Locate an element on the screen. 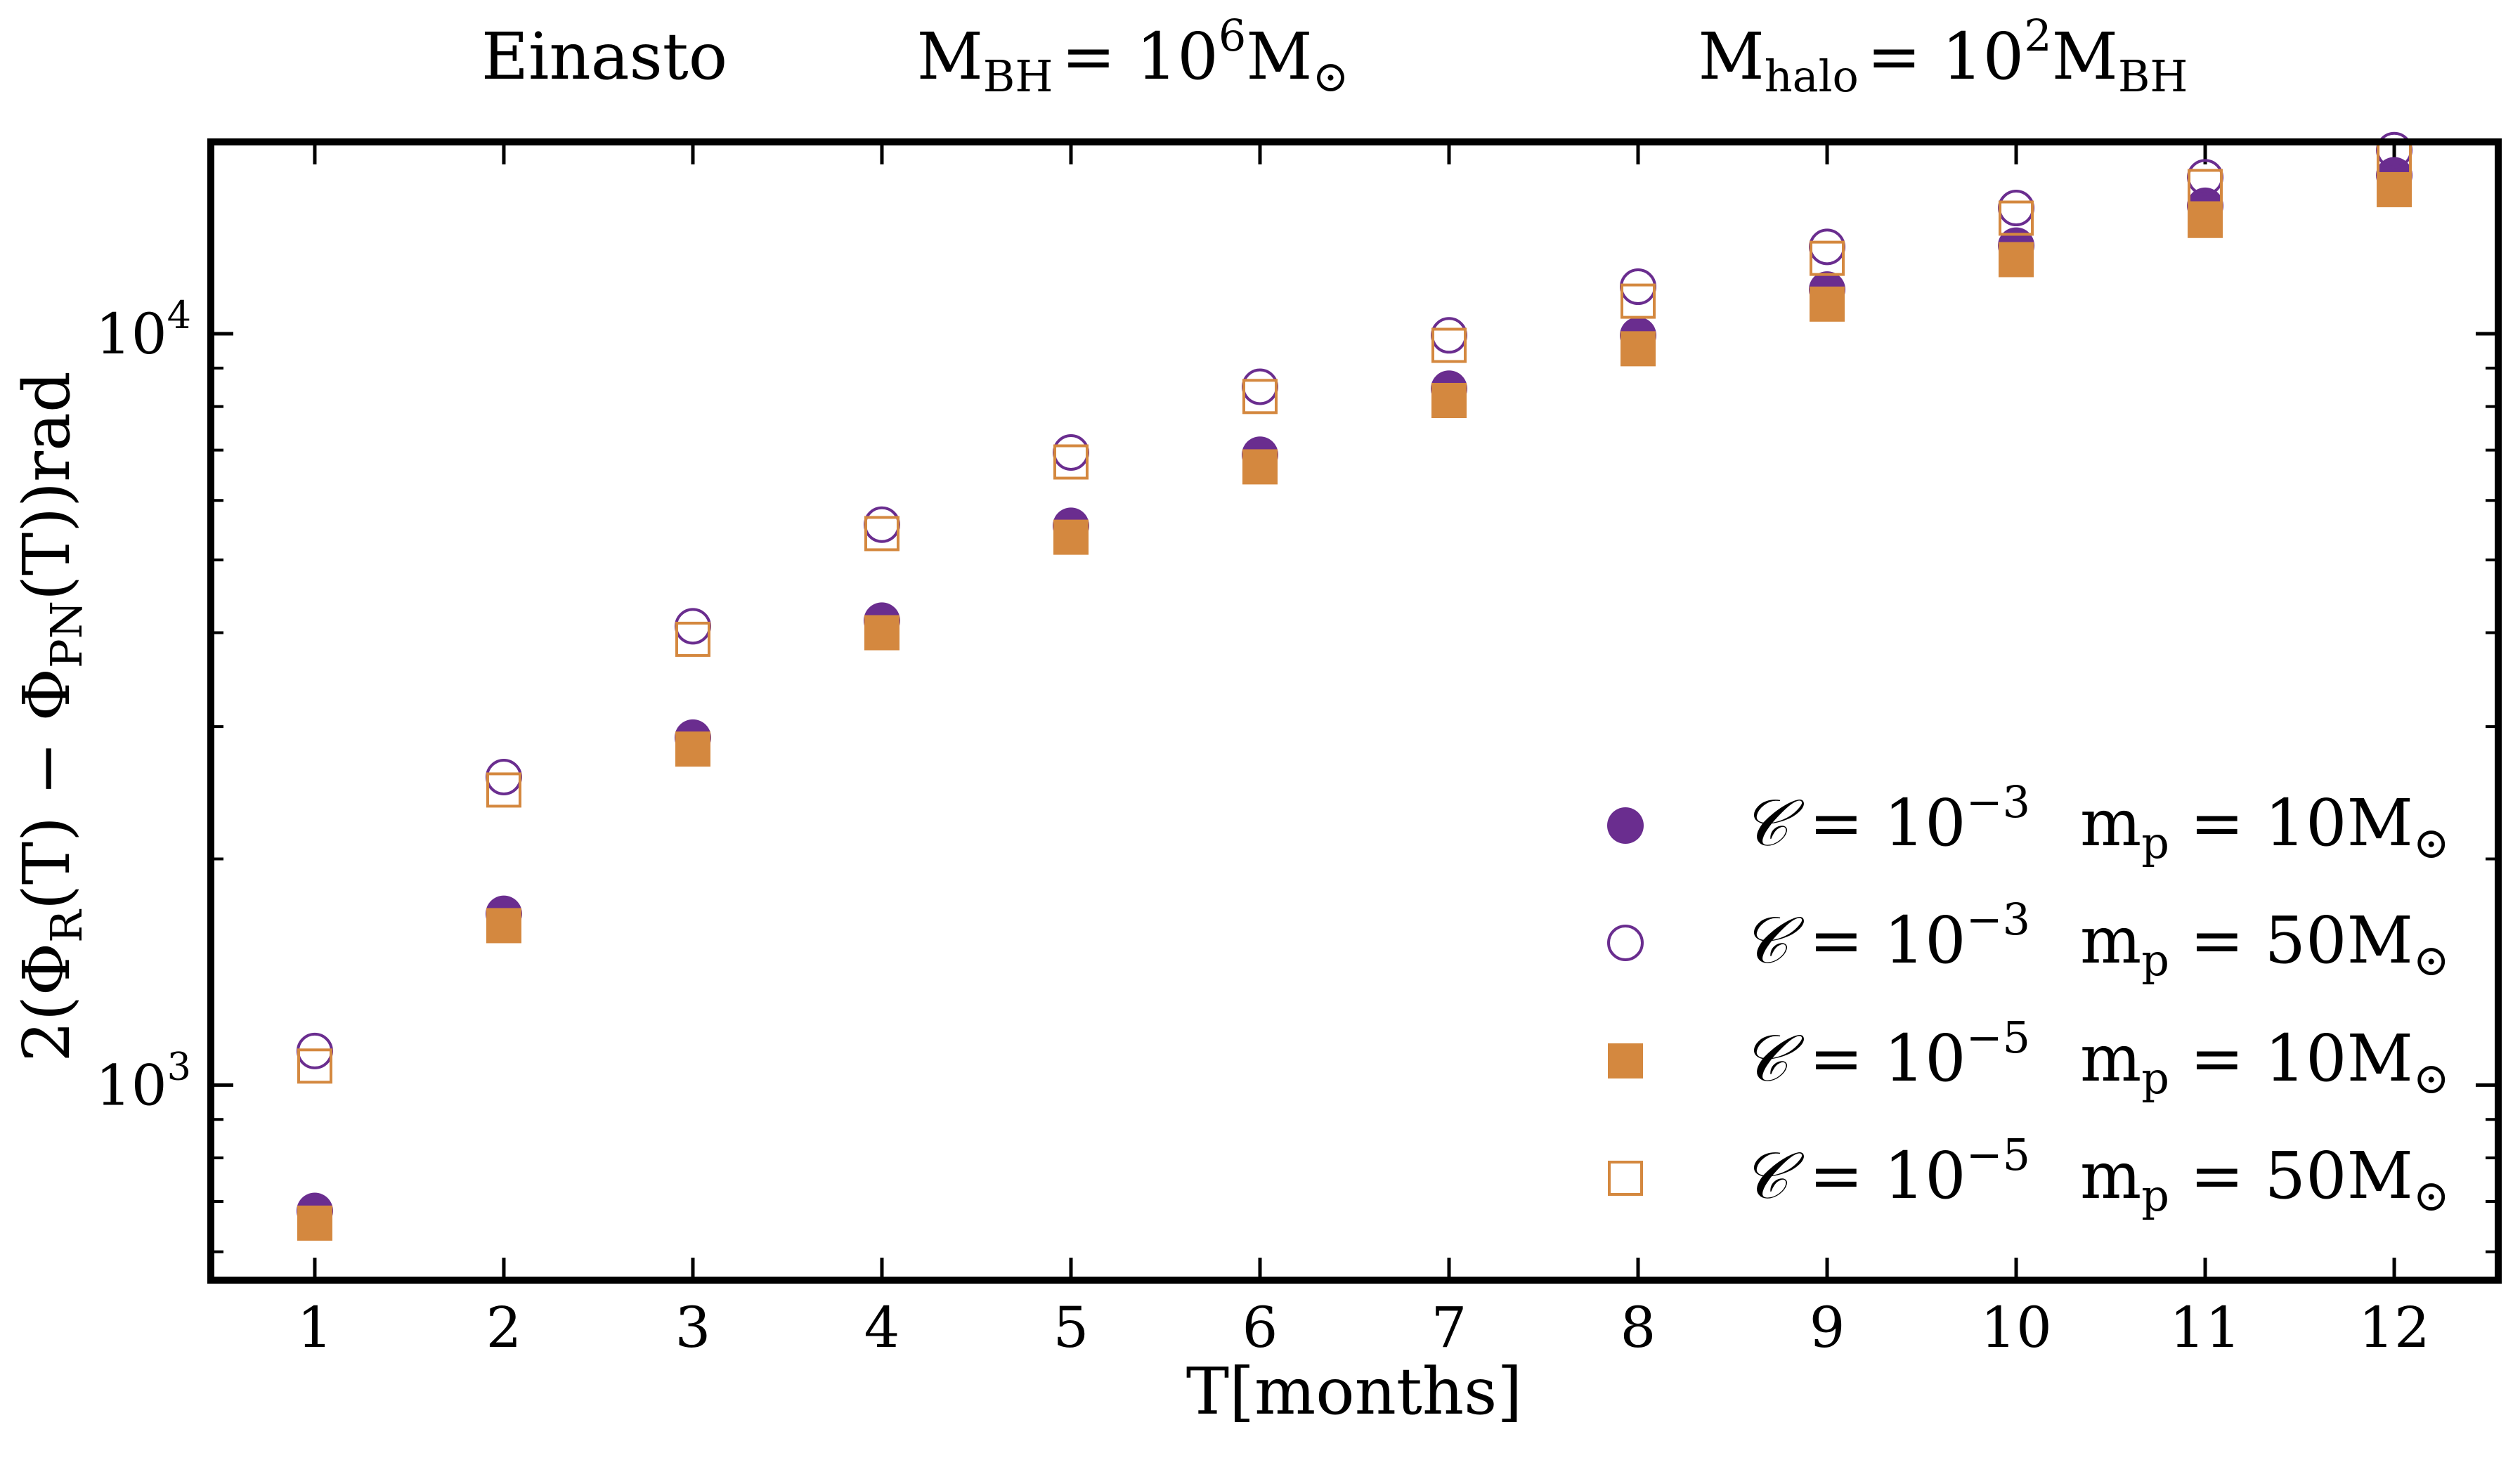  legend-label-4-c: 𝒞 = 10−5 is located at coordinates (1885, 1171).